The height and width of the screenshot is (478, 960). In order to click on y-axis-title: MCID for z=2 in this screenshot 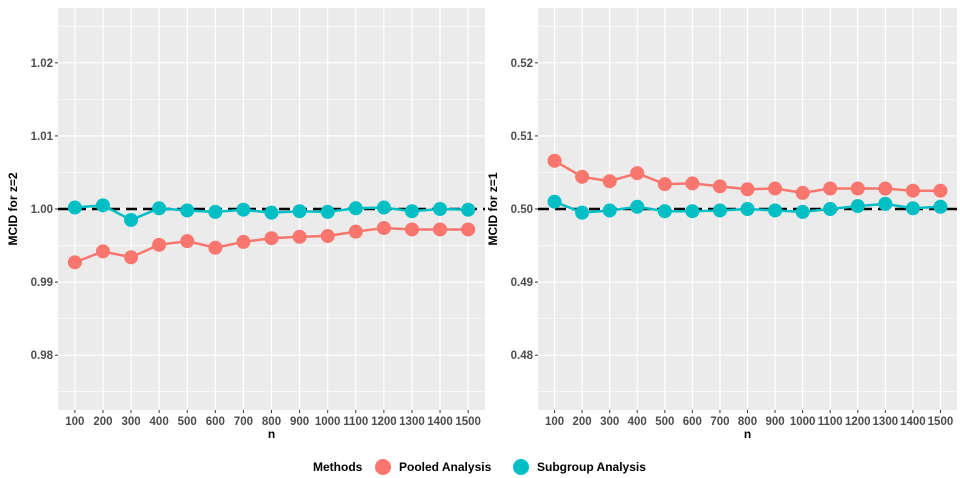, I will do `click(13, 208)`.